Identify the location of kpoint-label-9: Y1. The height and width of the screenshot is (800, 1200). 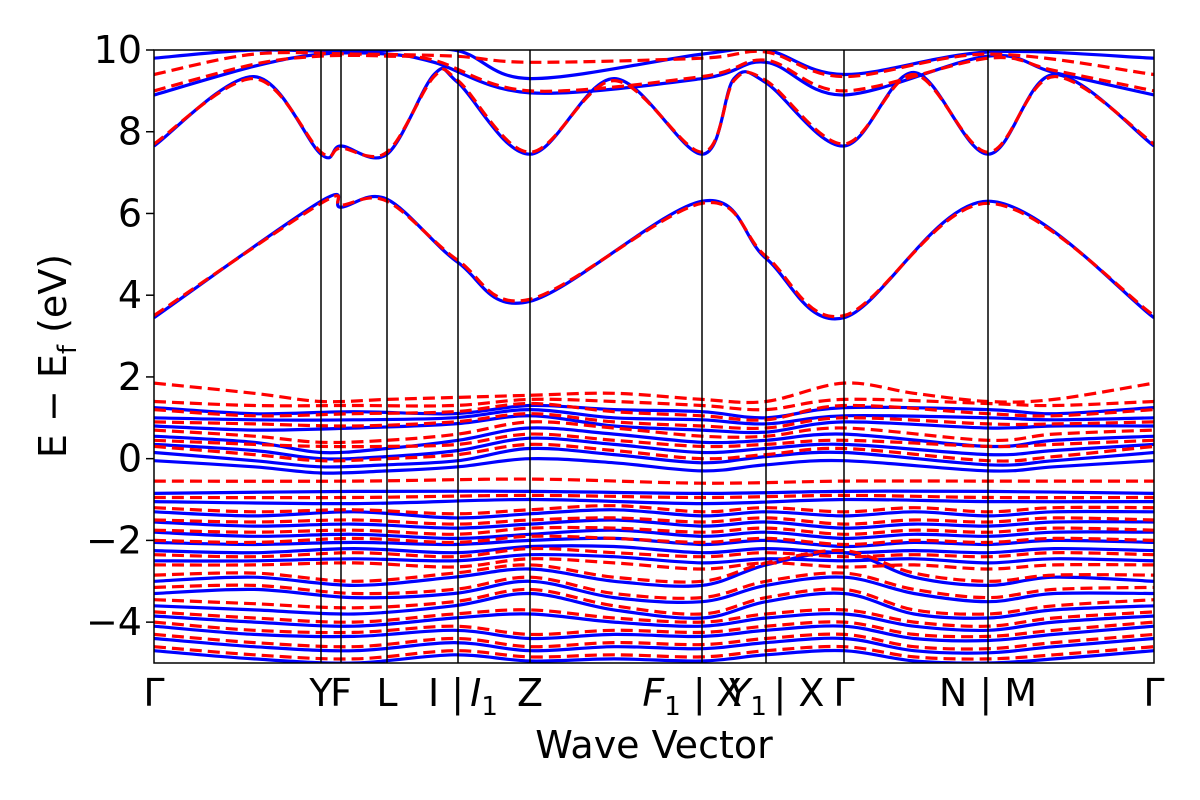
(747, 696).